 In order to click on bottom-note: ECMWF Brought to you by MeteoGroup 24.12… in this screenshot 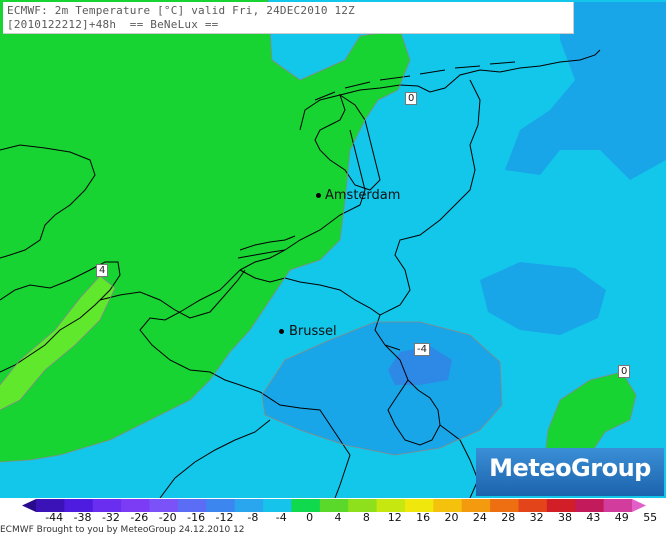, I will do `click(122, 530)`.